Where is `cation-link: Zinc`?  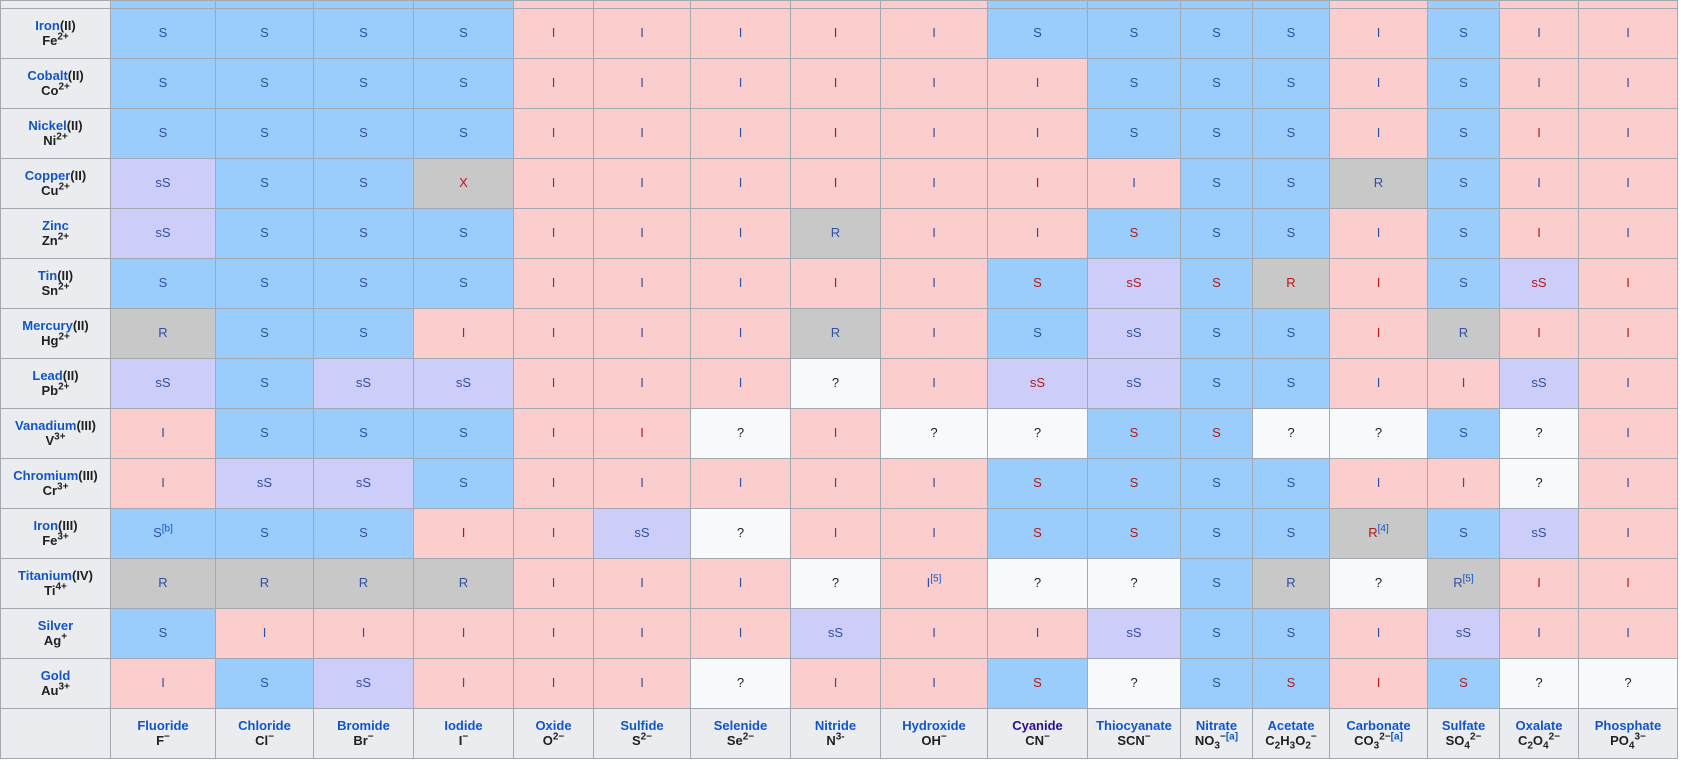
cation-link: Zinc is located at coordinates (55, 225).